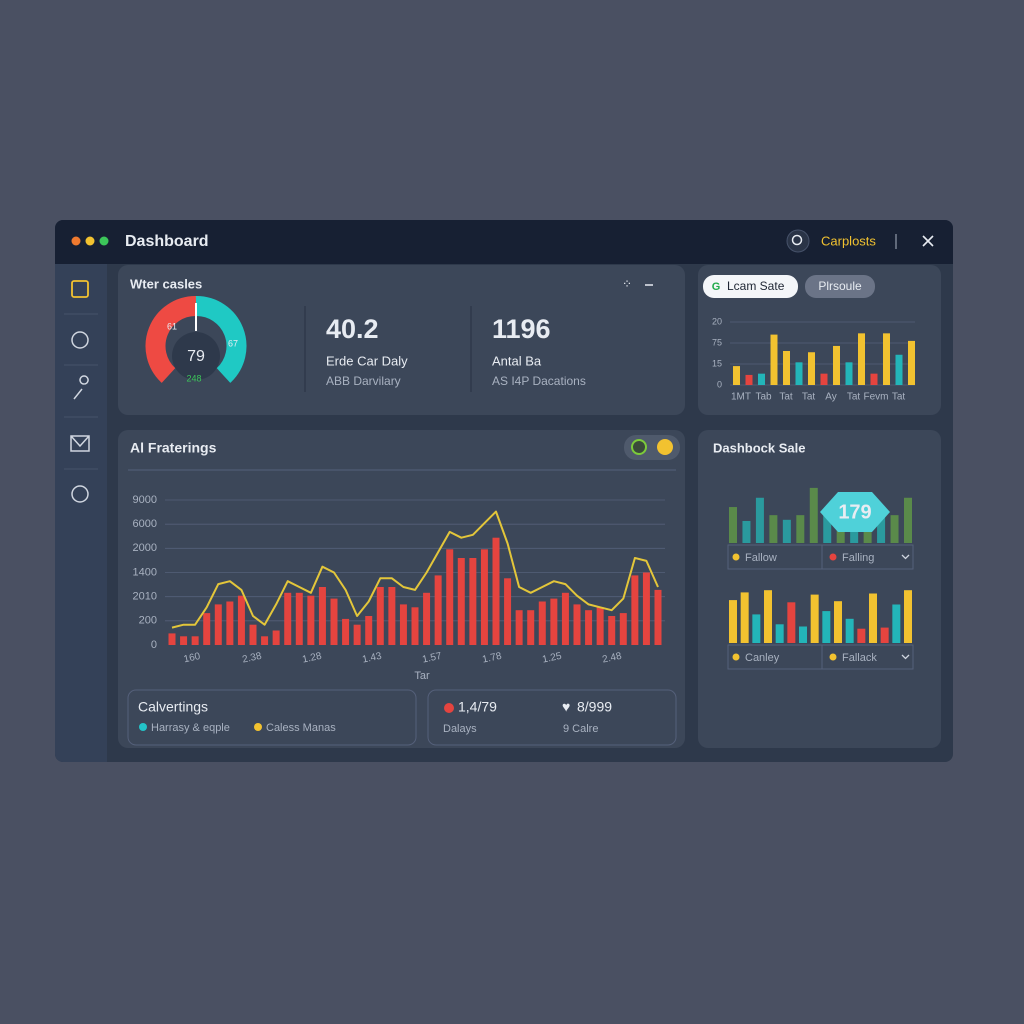 The width and height of the screenshot is (1024, 1024). I want to click on y-tick-label: 2000, so click(145, 548).